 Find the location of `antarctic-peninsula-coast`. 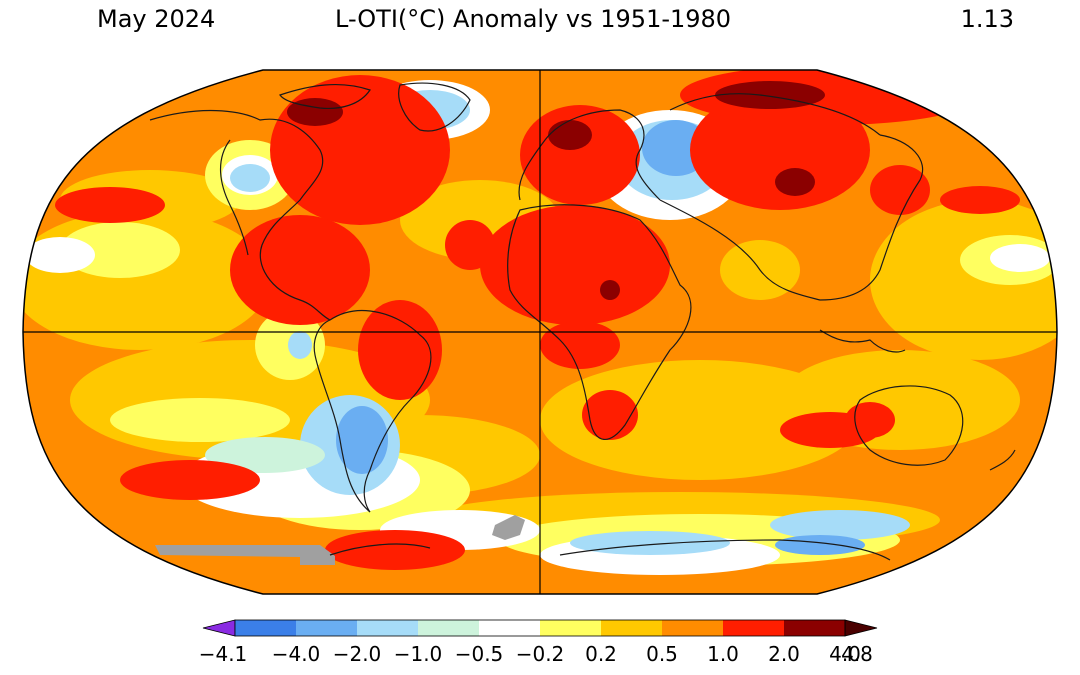

antarctic-peninsula-coast is located at coordinates (380, 549).